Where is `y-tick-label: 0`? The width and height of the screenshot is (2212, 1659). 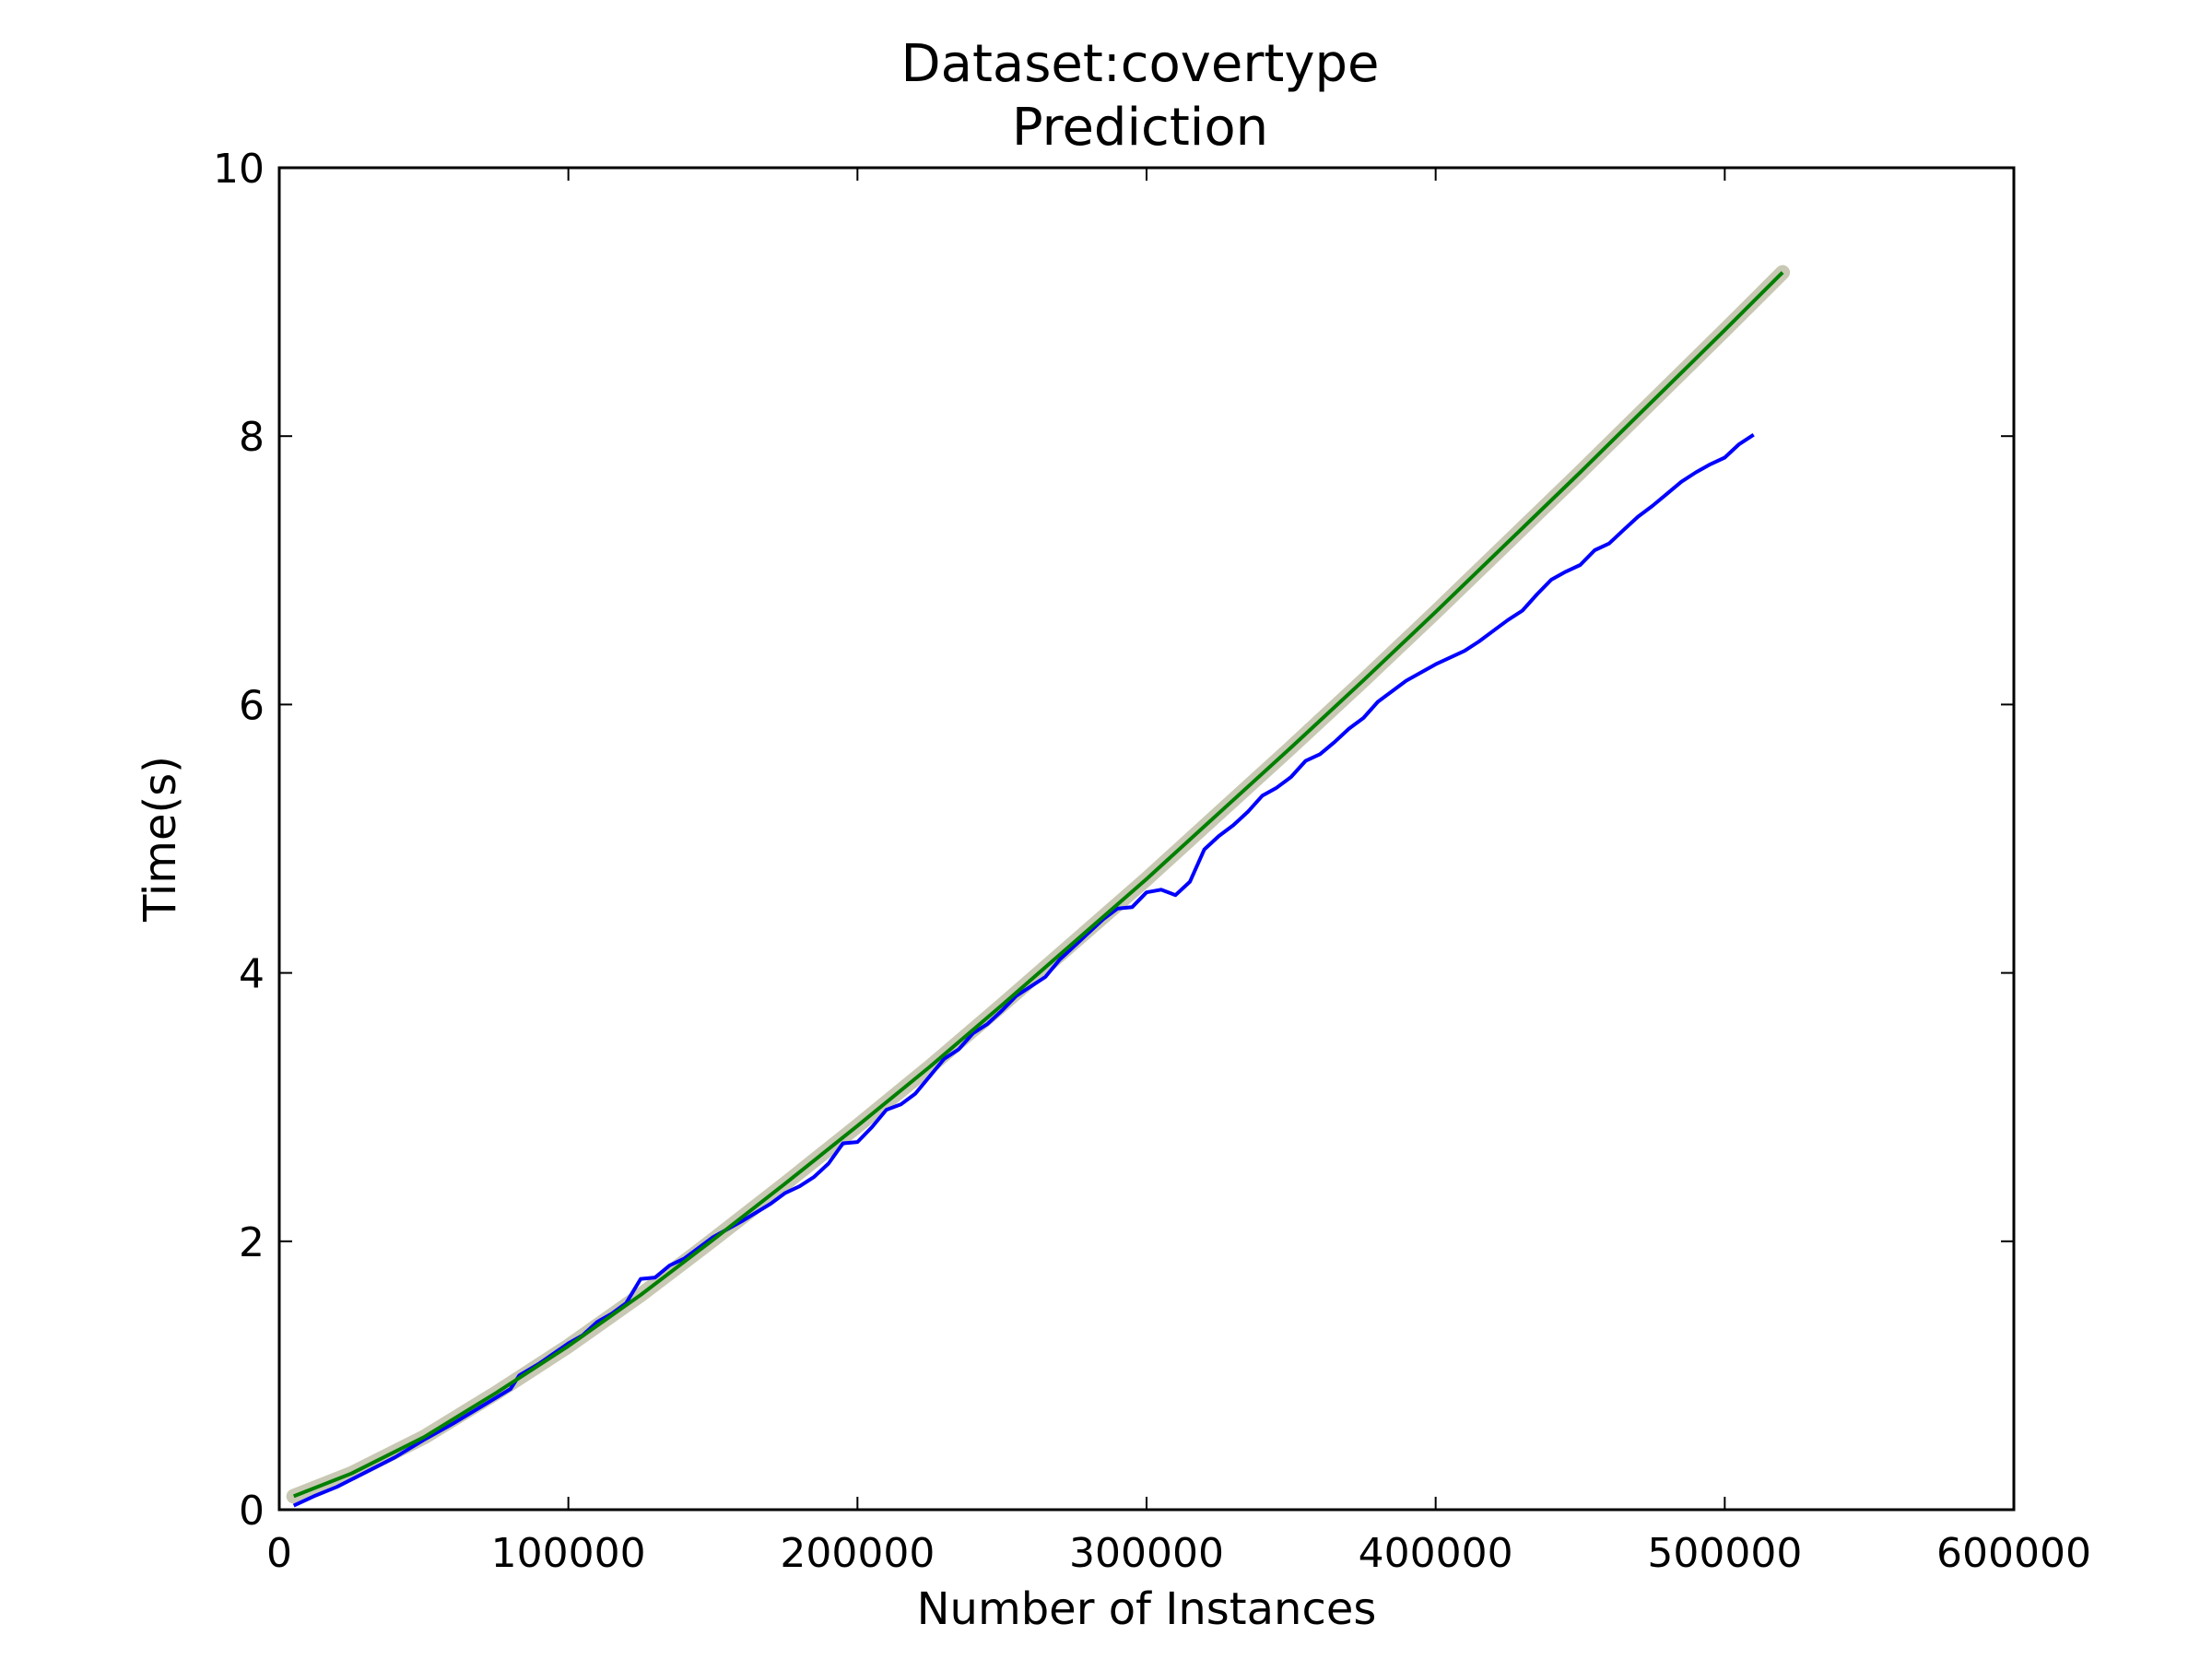
y-tick-label: 0 is located at coordinates (252, 1511).